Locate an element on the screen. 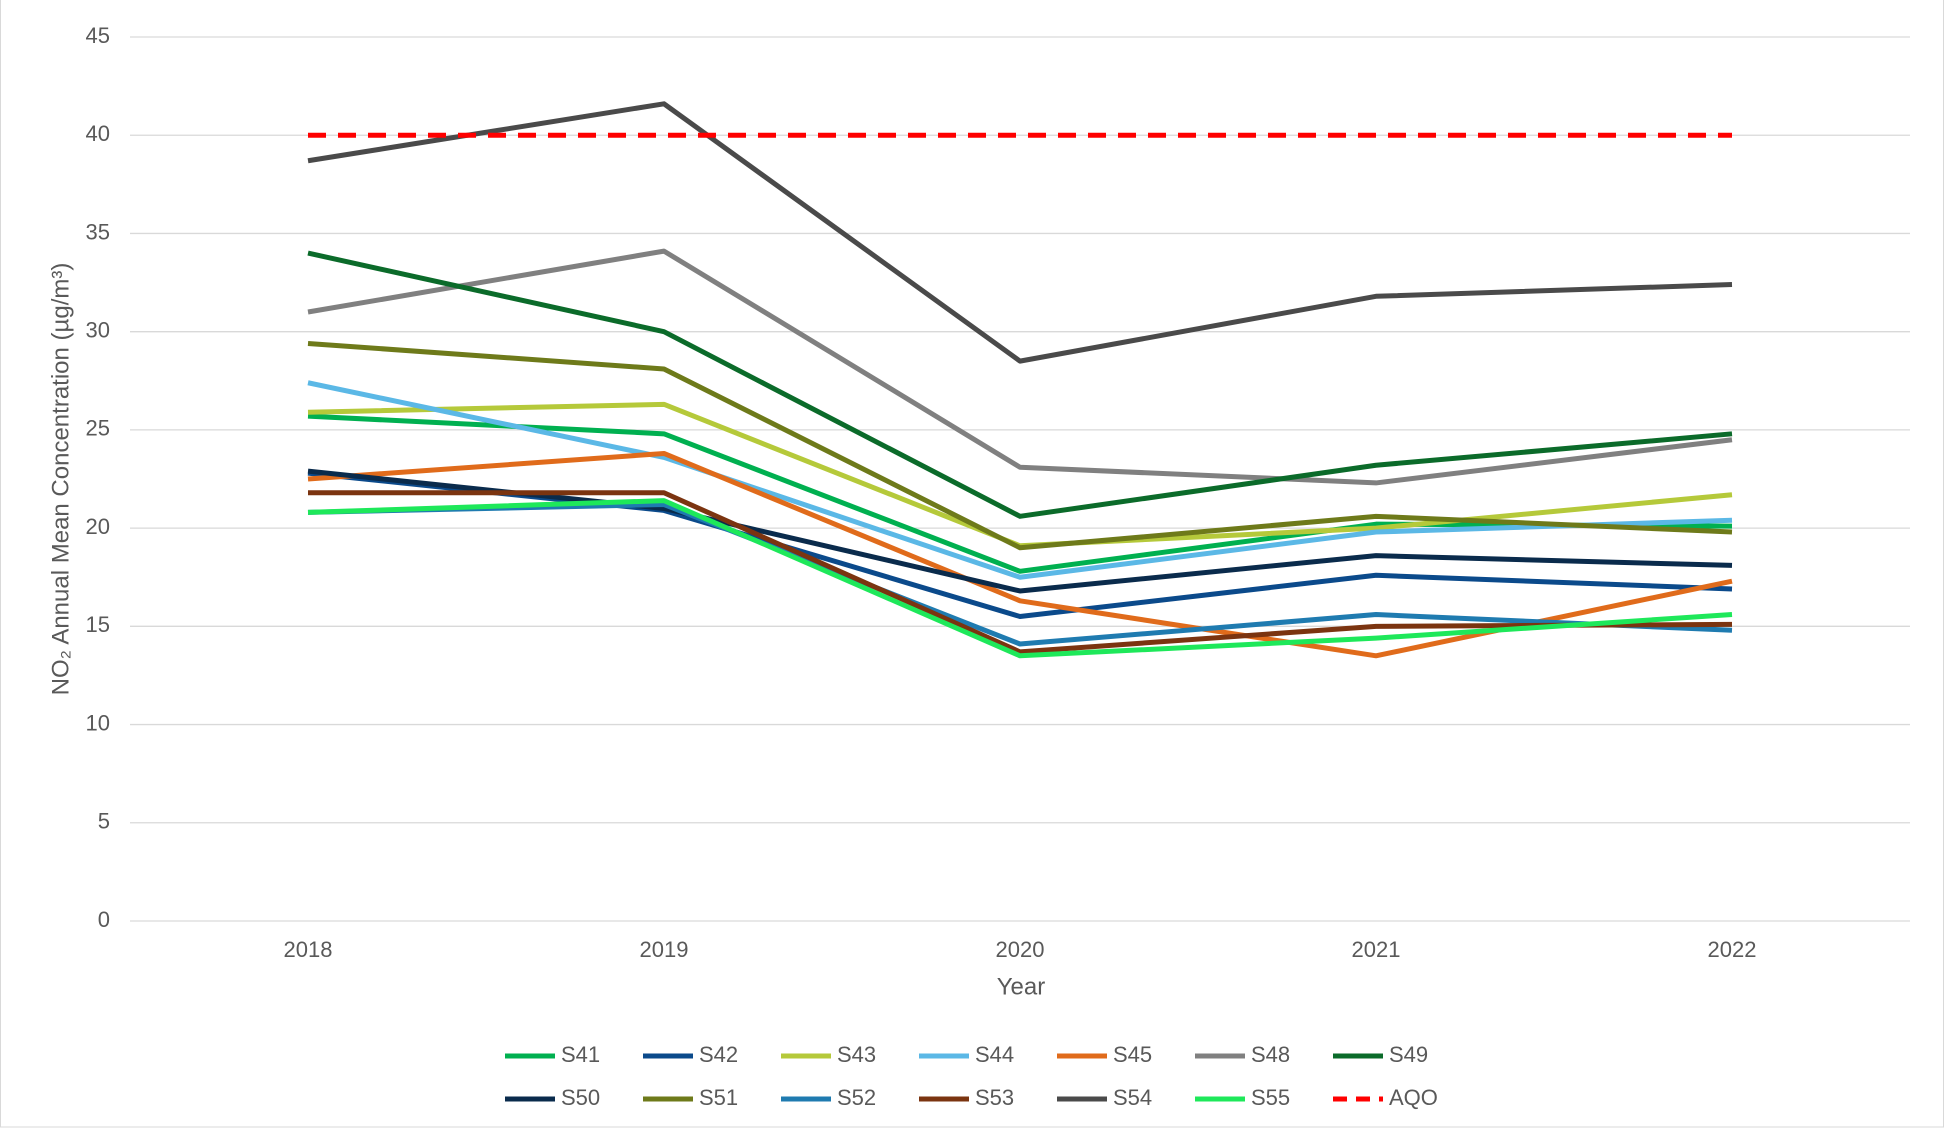  legend-label: S53 is located at coordinates (994, 1097).